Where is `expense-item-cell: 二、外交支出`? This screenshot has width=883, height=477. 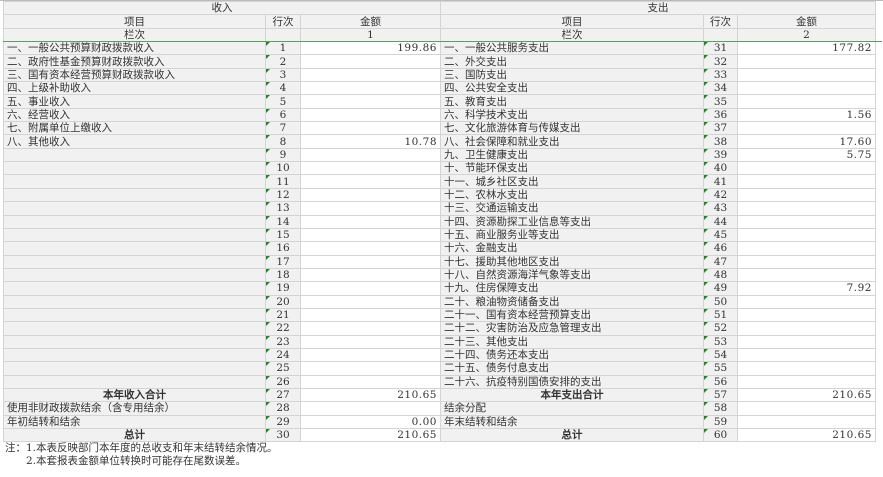
expense-item-cell: 二、外交支出 is located at coordinates (572, 61).